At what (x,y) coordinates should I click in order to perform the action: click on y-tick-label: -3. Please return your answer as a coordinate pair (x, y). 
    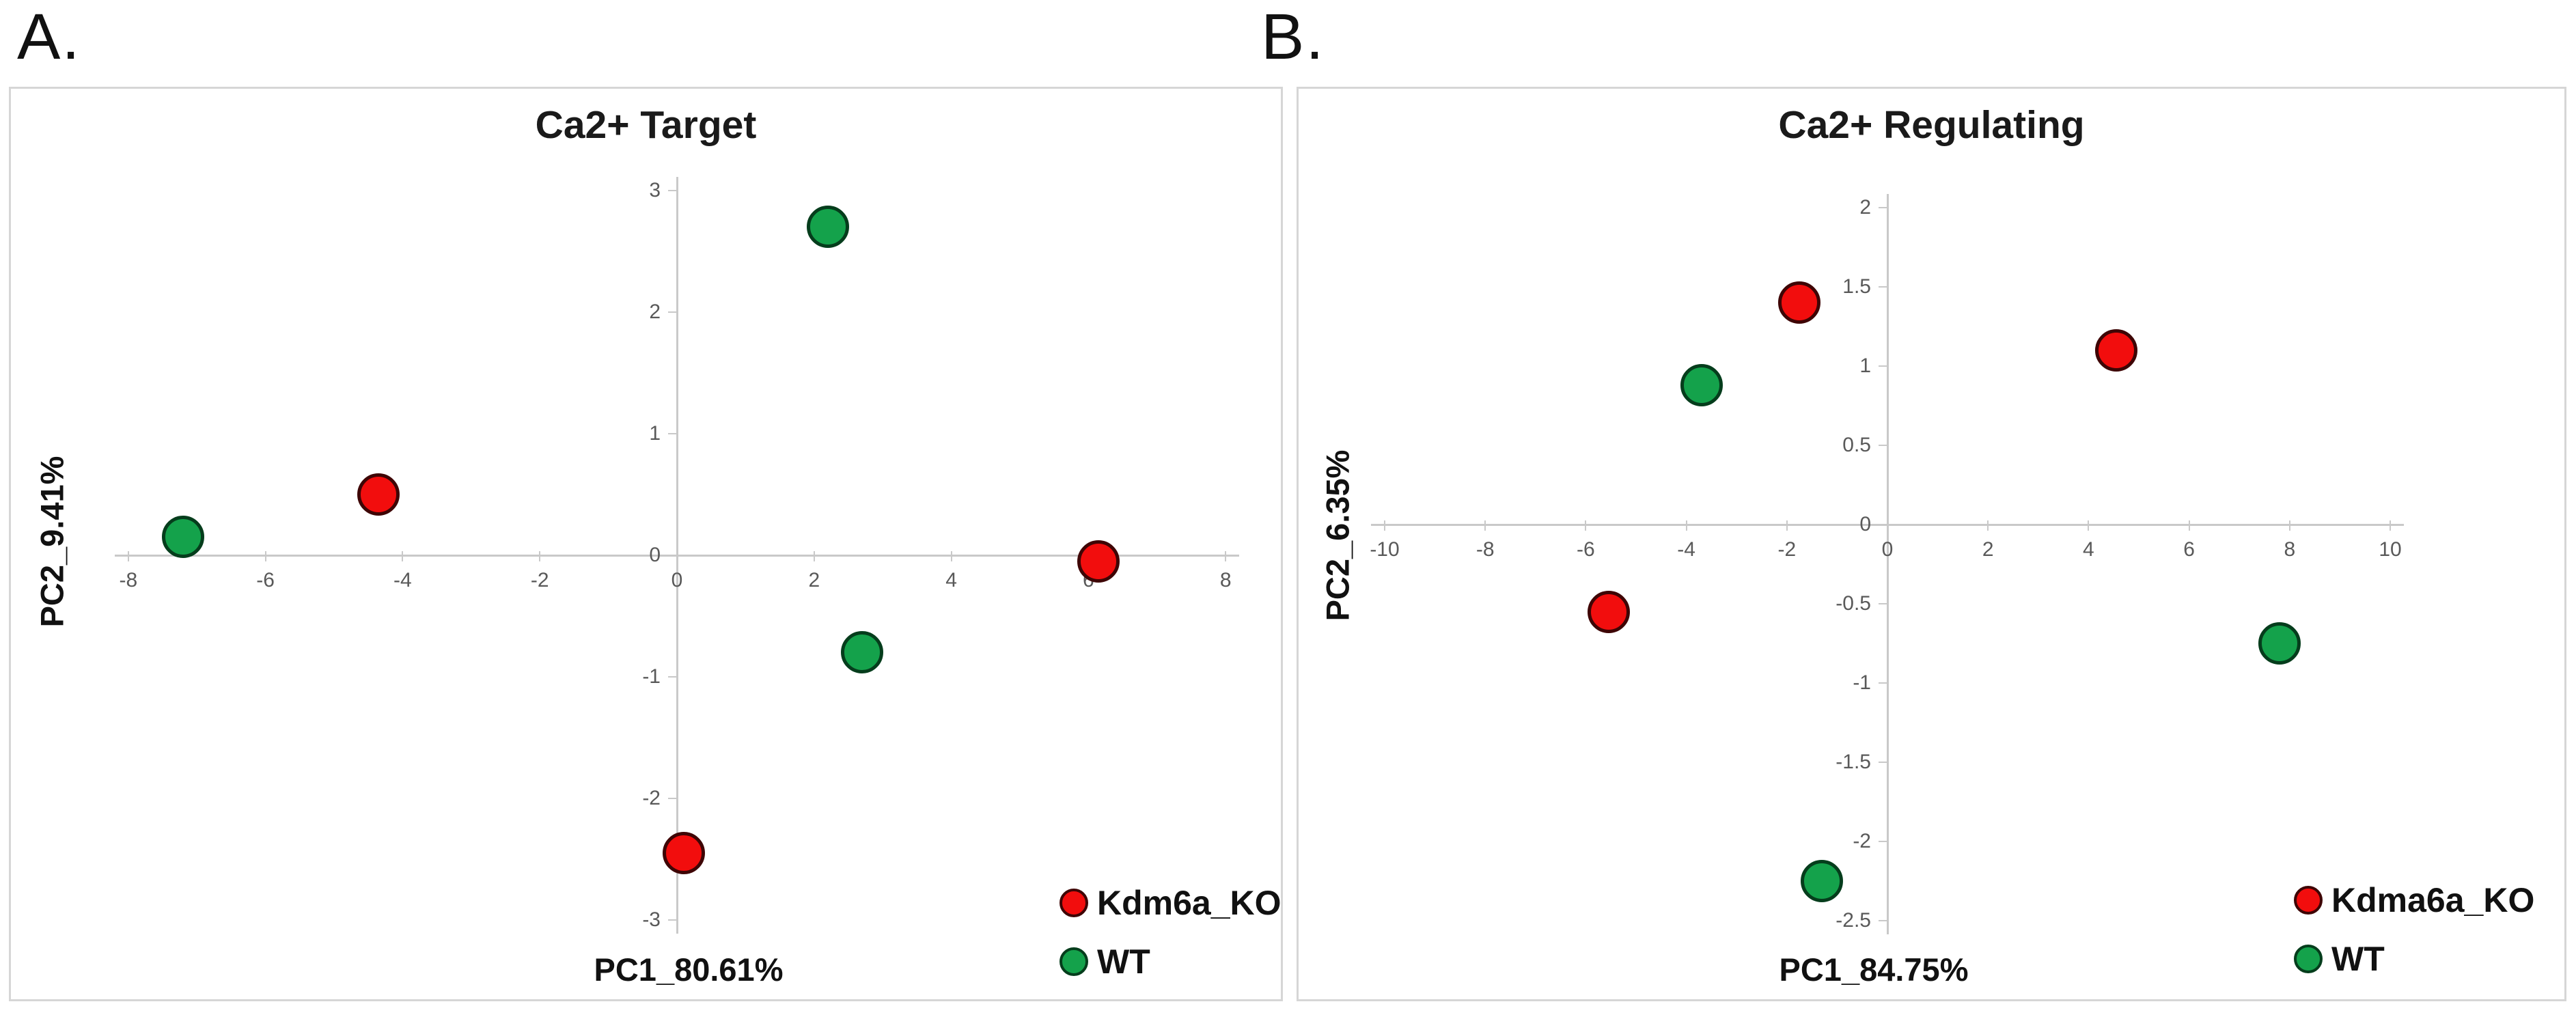
    Looking at the image, I should click on (652, 919).